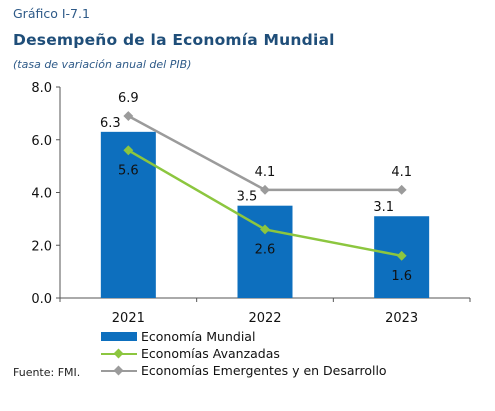 The width and height of the screenshot is (495, 411). I want to click on x-tick-label: 2023, so click(401, 318).